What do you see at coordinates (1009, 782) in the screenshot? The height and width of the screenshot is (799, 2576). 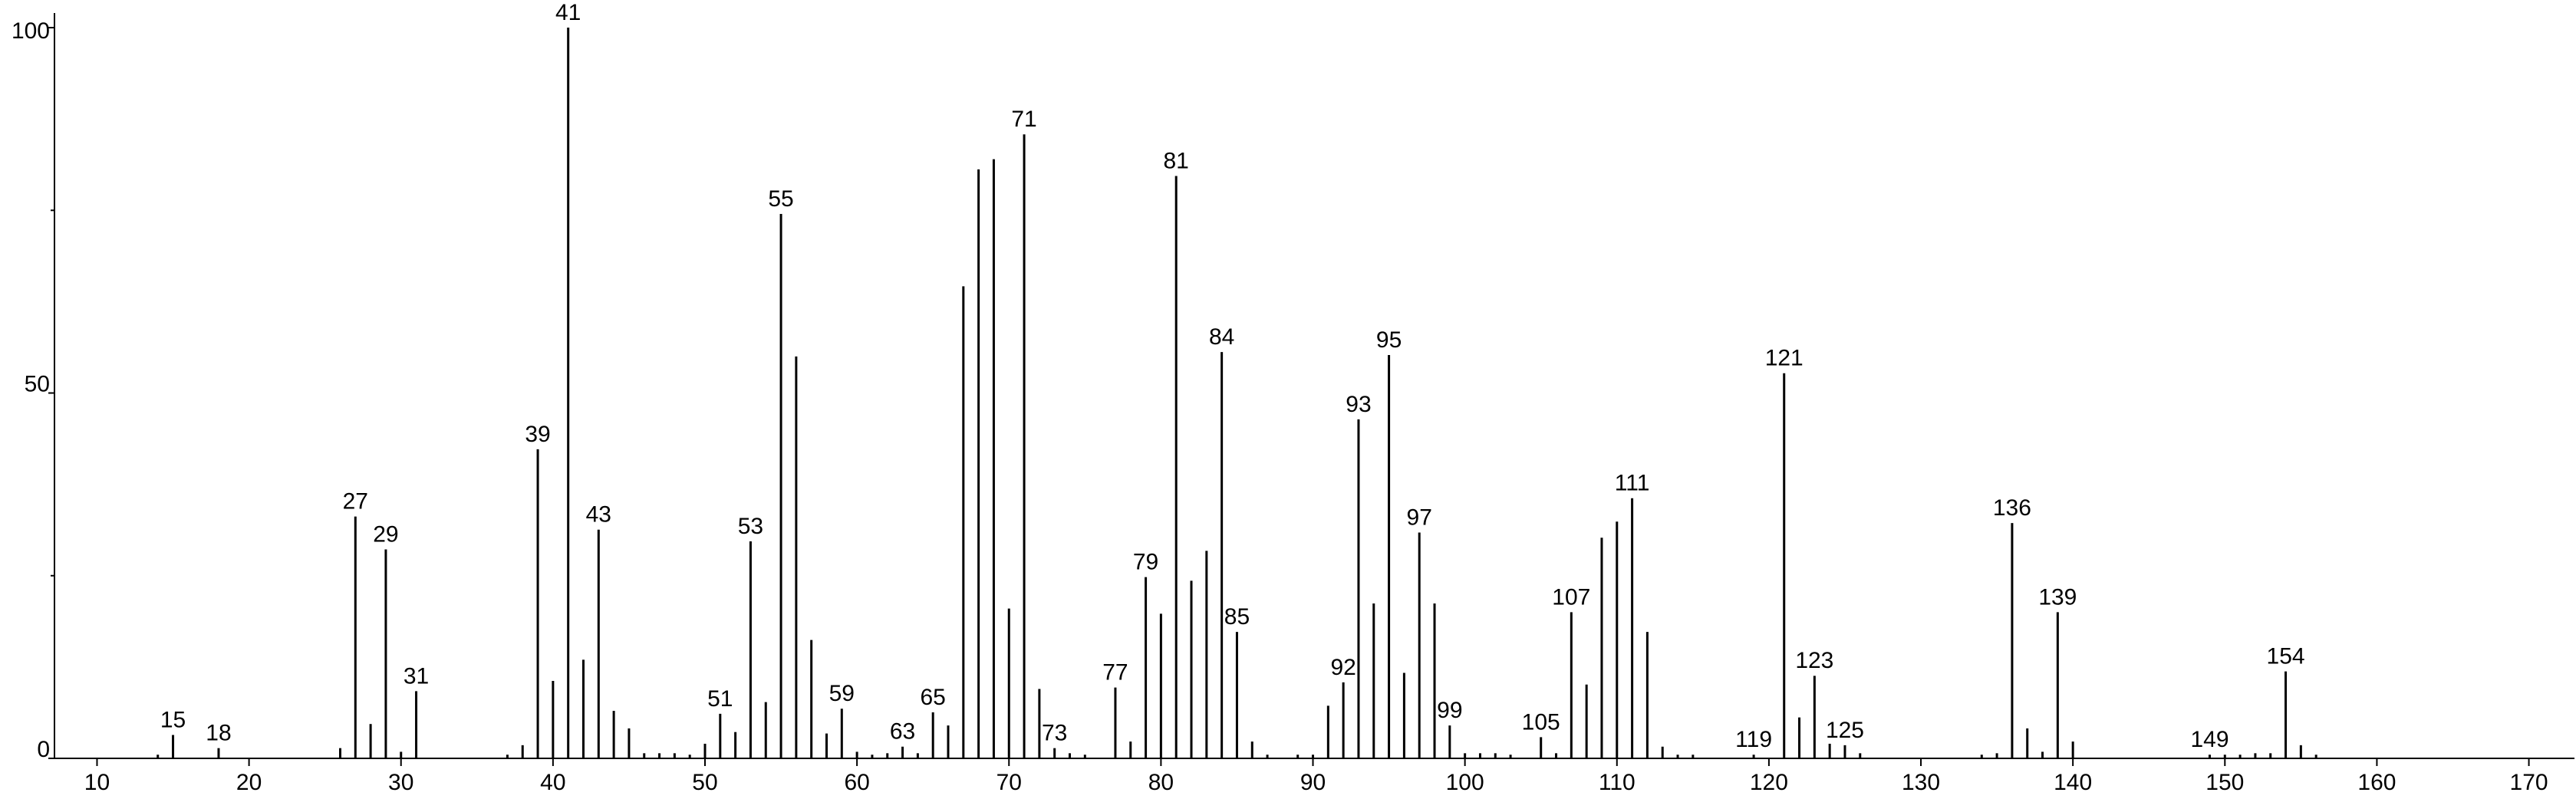 I see `x-tick-label: 70` at bounding box center [1009, 782].